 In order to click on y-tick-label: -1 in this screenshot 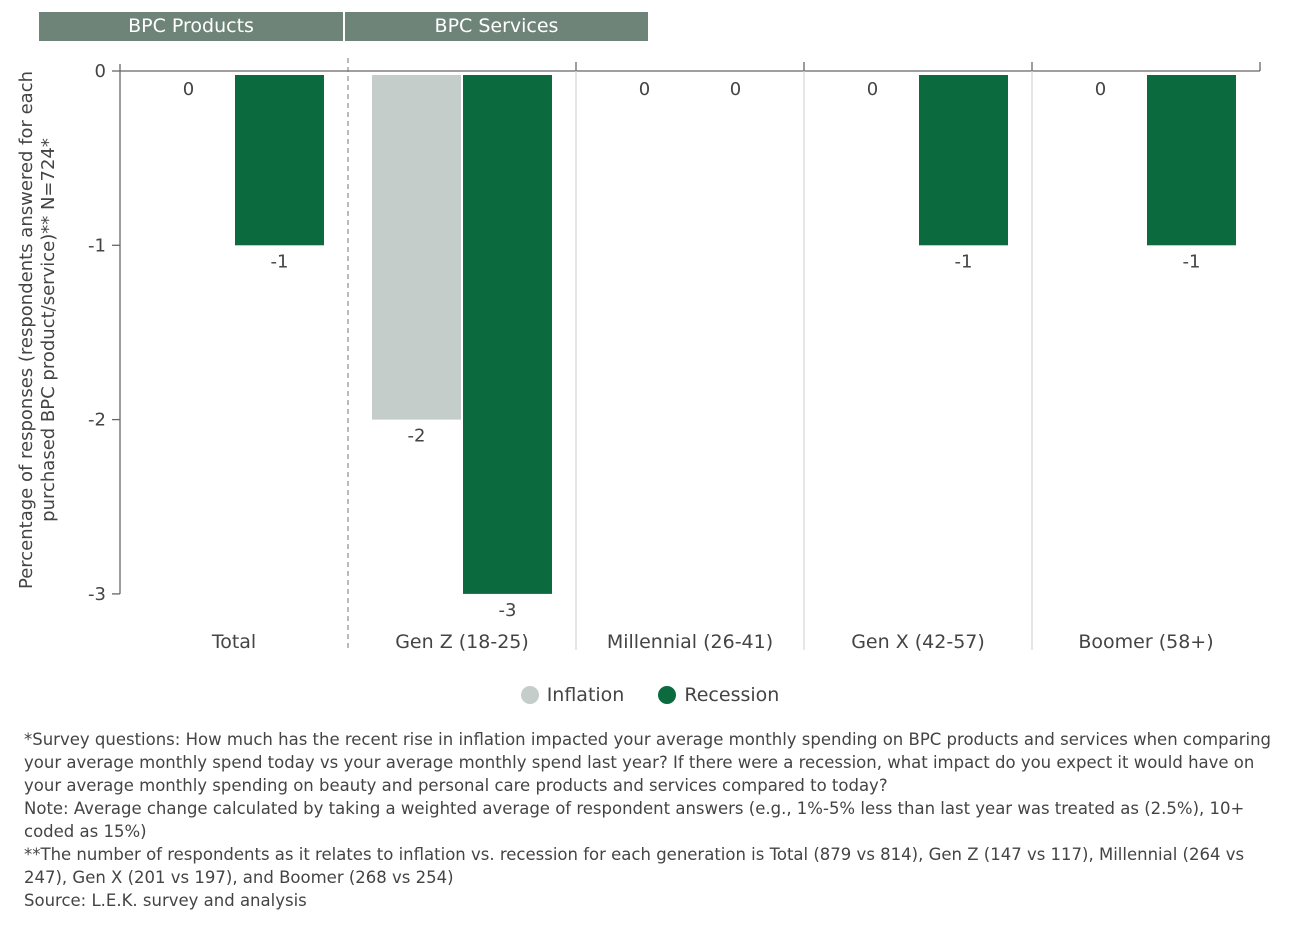, I will do `click(97, 245)`.